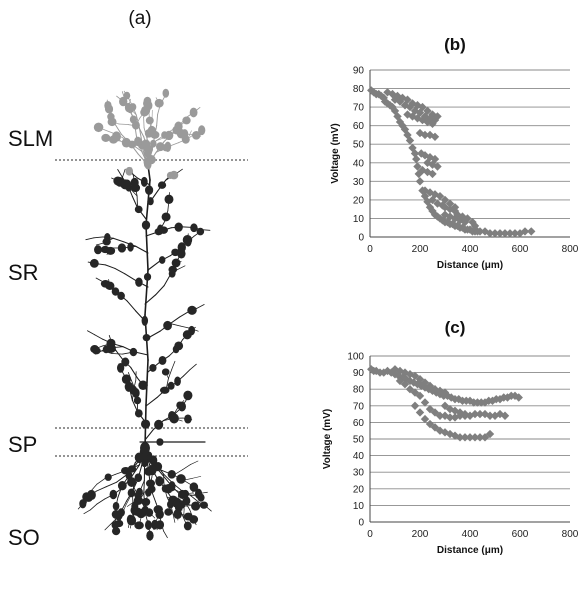 Image resolution: width=587 pixels, height=598 pixels. Describe the element at coordinates (359, 423) in the screenshot. I see `y-tick-label: 60` at that location.